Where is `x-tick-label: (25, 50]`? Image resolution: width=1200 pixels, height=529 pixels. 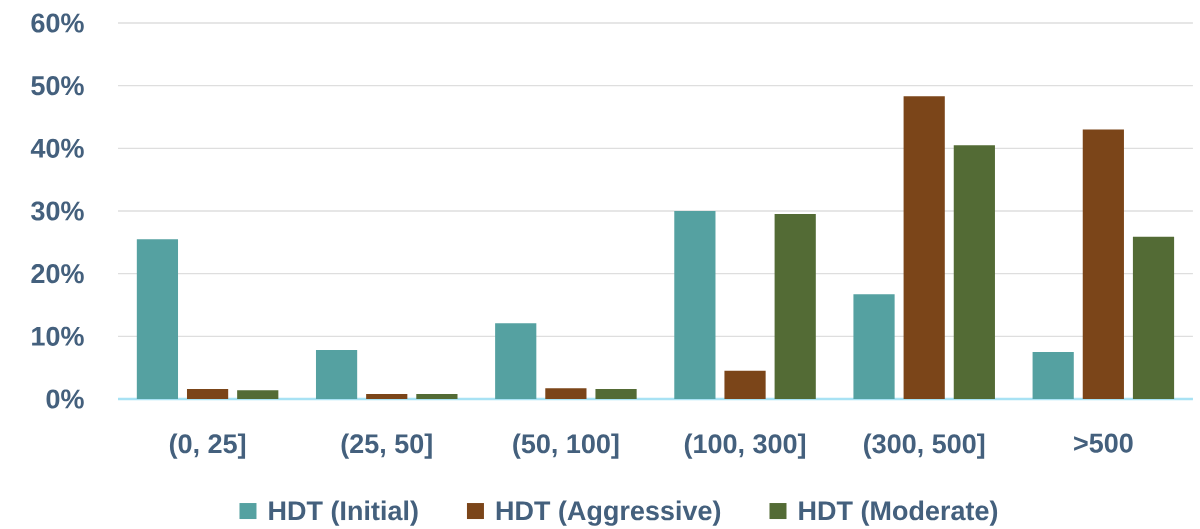 x-tick-label: (25, 50] is located at coordinates (386, 446).